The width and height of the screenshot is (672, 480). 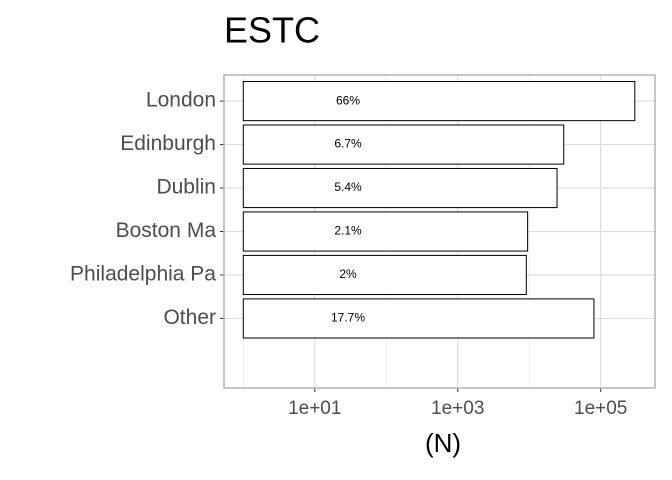 I want to click on x-tick-label: 1e+05, so click(x=600, y=408).